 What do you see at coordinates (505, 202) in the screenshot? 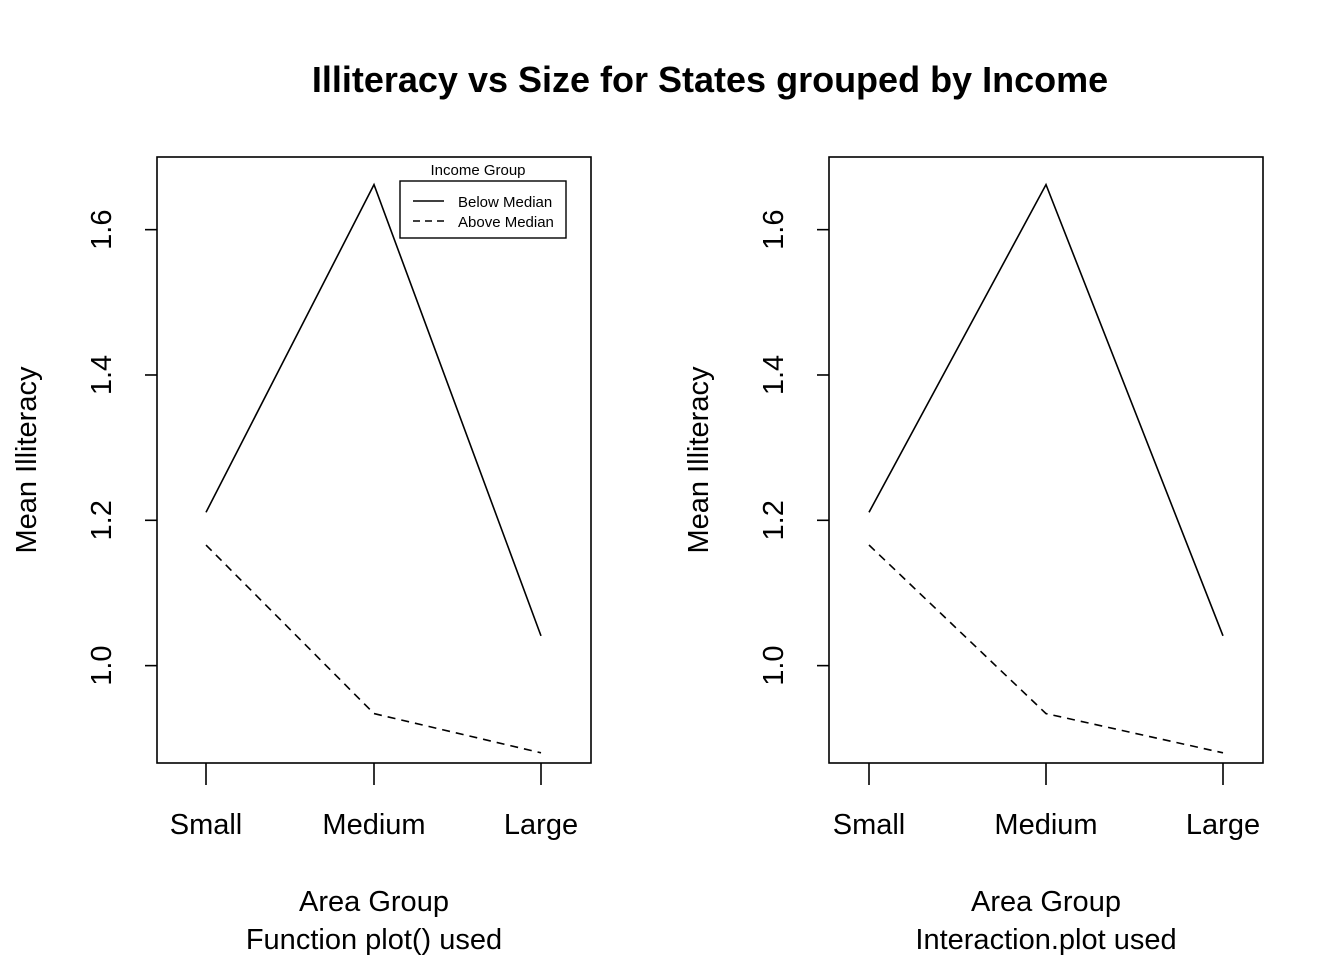
I see `legend-entry: Below Median` at bounding box center [505, 202].